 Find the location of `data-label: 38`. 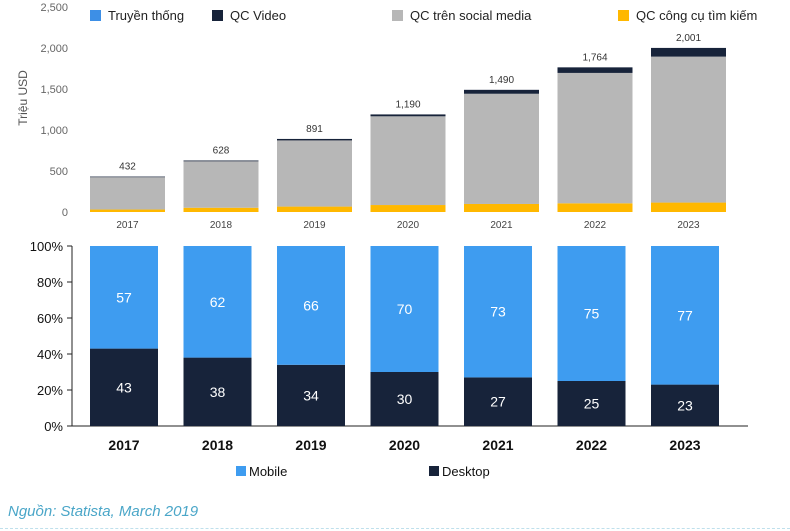

data-label: 38 is located at coordinates (218, 392).